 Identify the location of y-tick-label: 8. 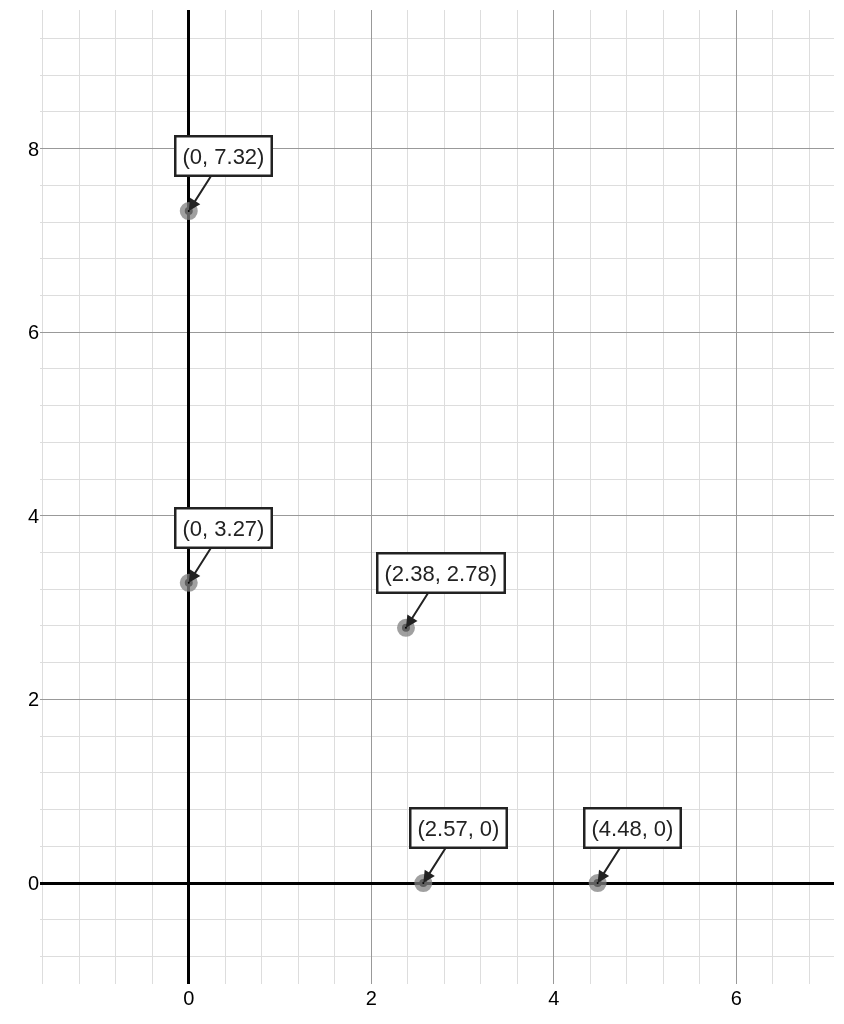
(33, 148).